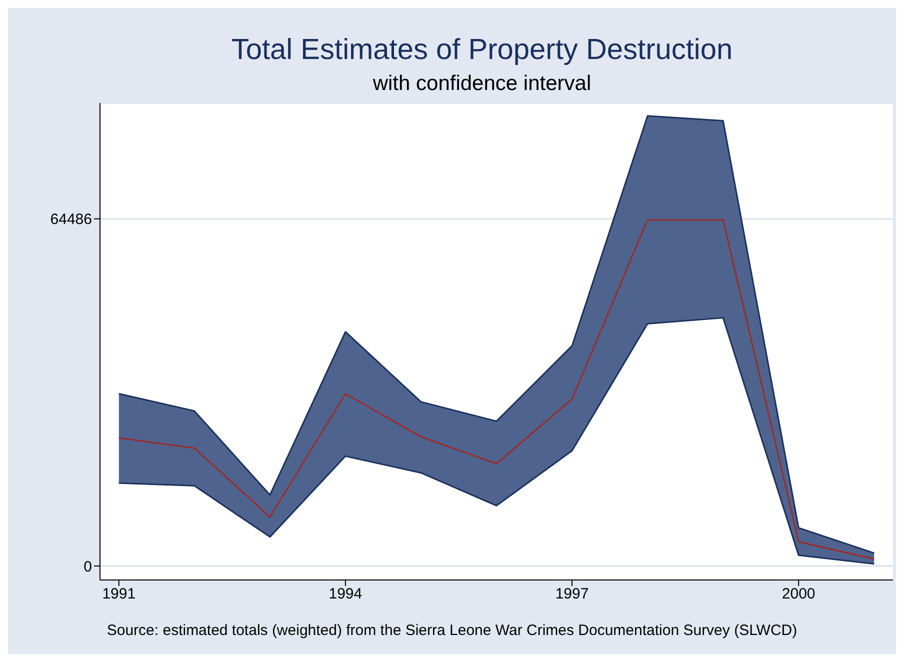 This screenshot has height=662, width=904. What do you see at coordinates (71, 219) in the screenshot?
I see `y-tick-label: 64486` at bounding box center [71, 219].